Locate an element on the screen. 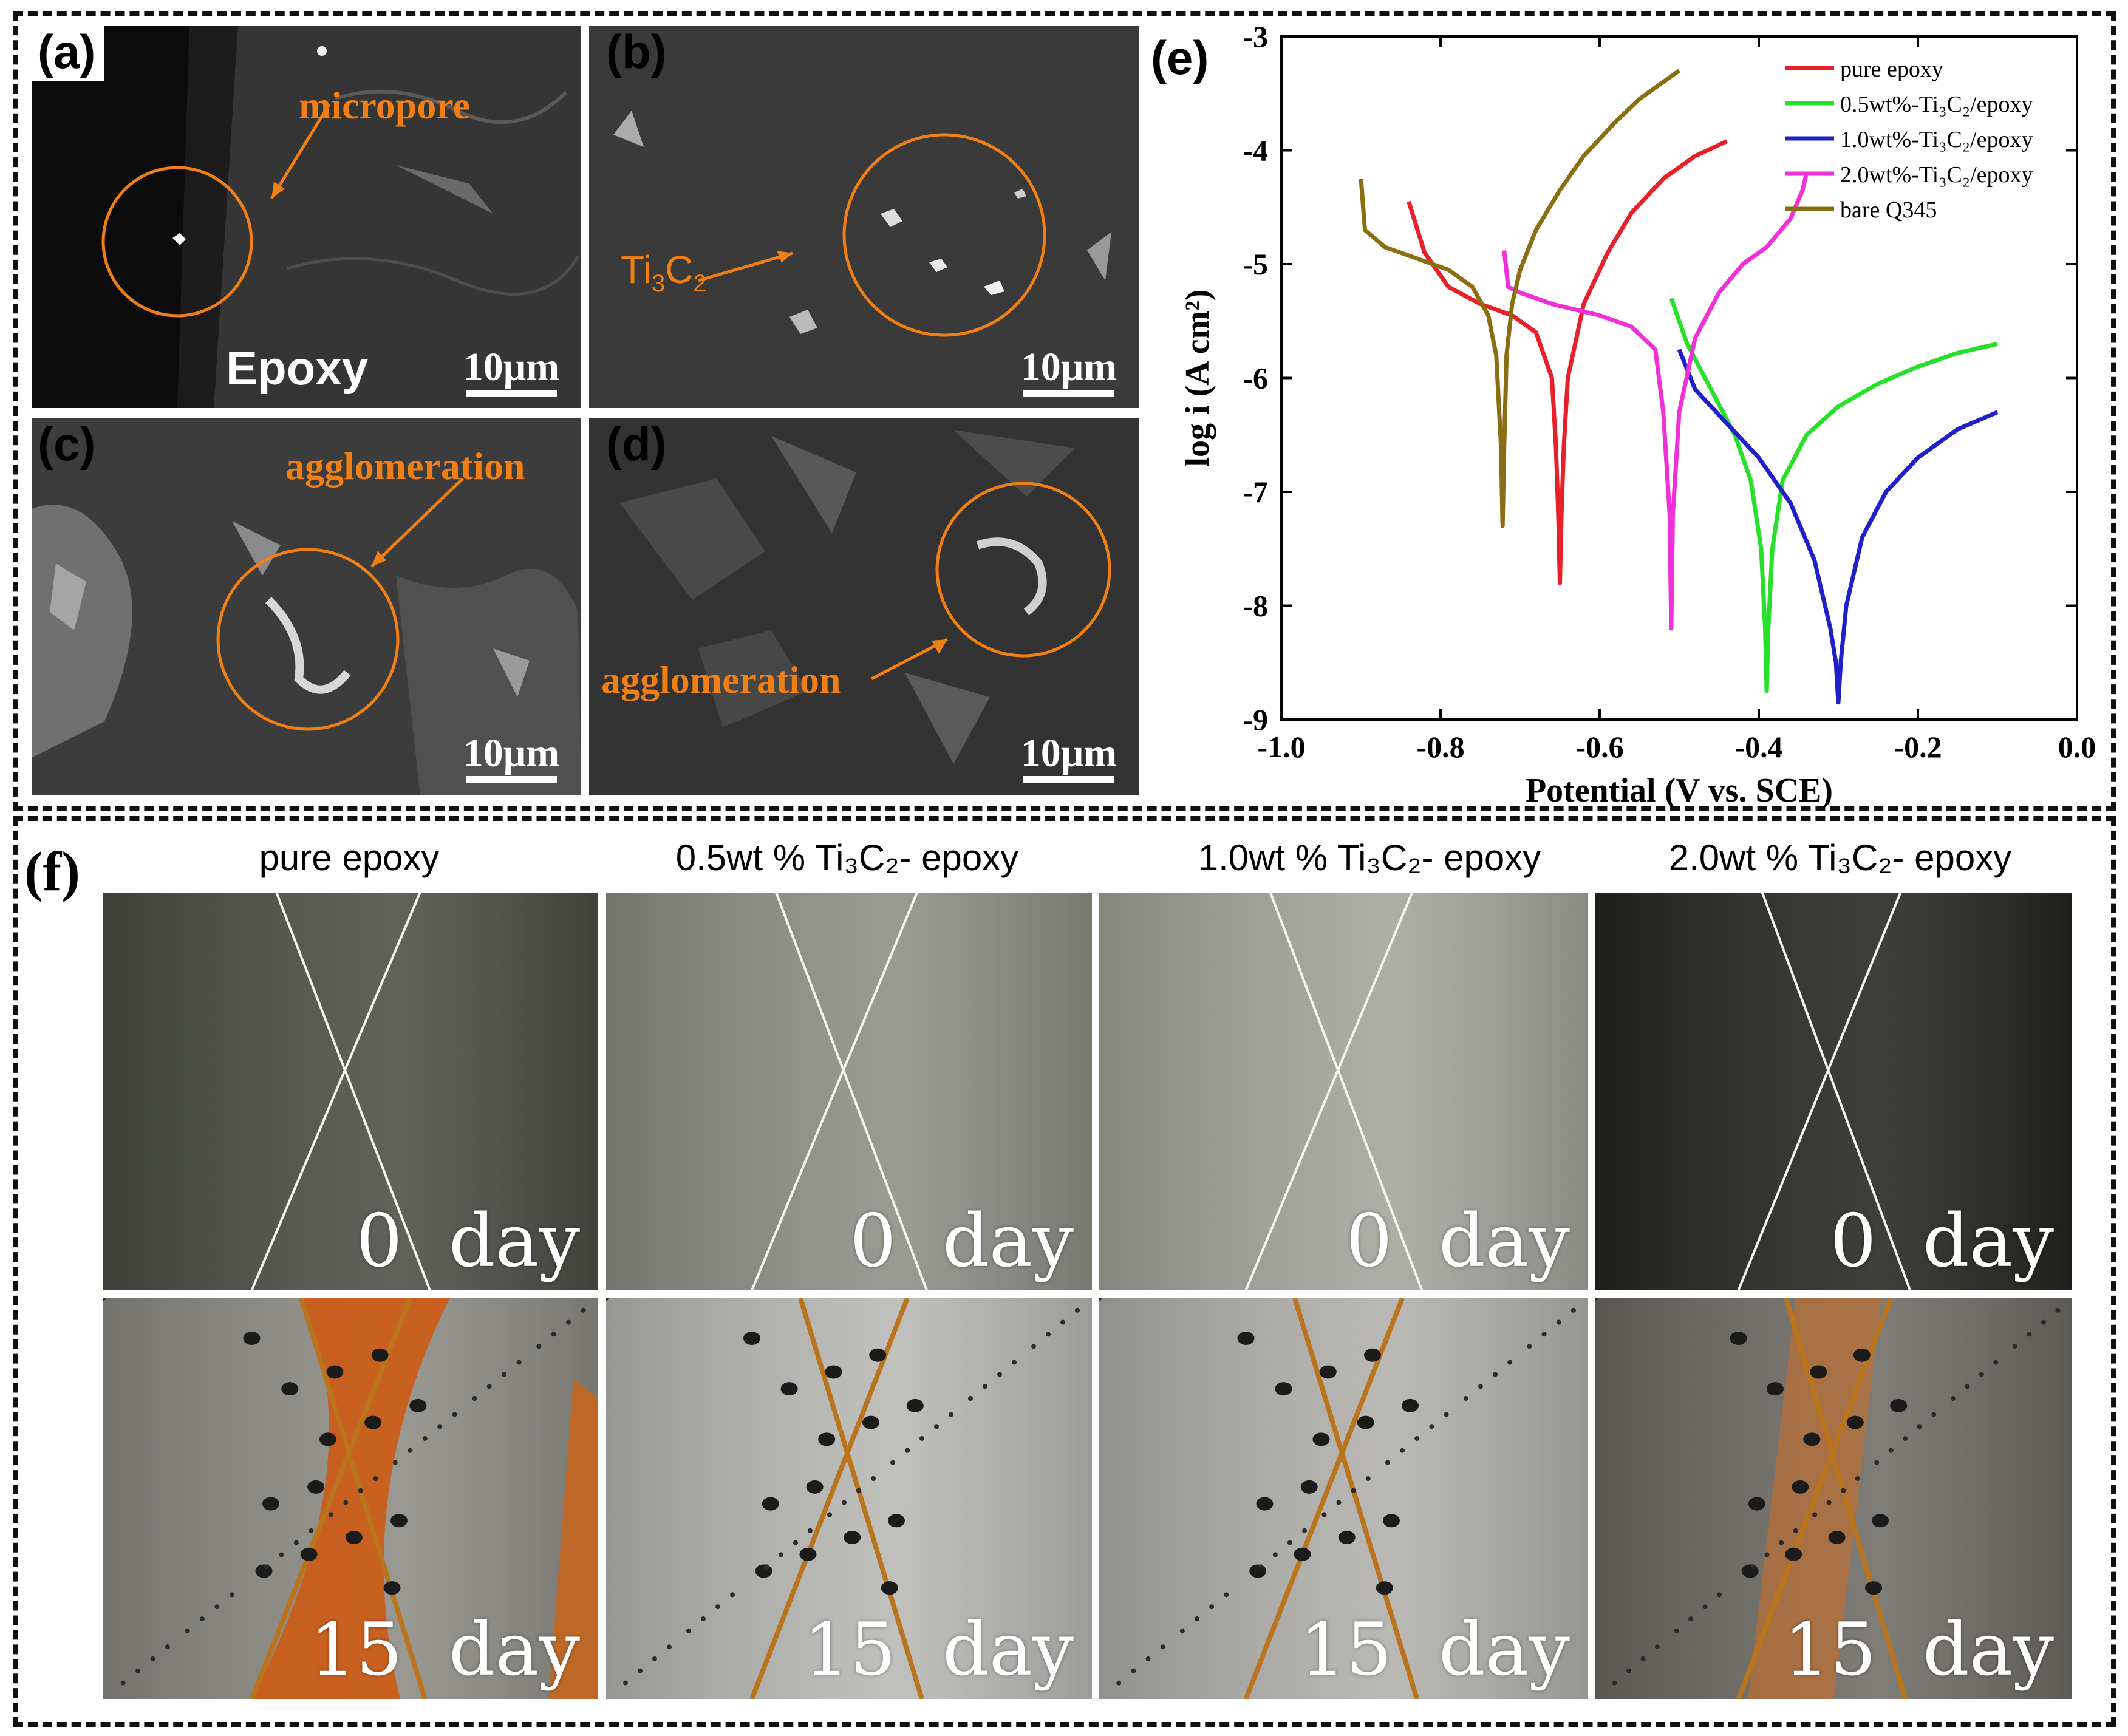 The image size is (2128, 1736). scale-line-a is located at coordinates (512, 394).